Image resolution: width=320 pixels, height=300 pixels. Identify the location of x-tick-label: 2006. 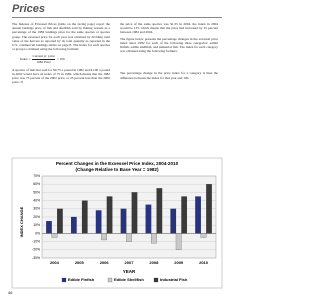
(105, 262).